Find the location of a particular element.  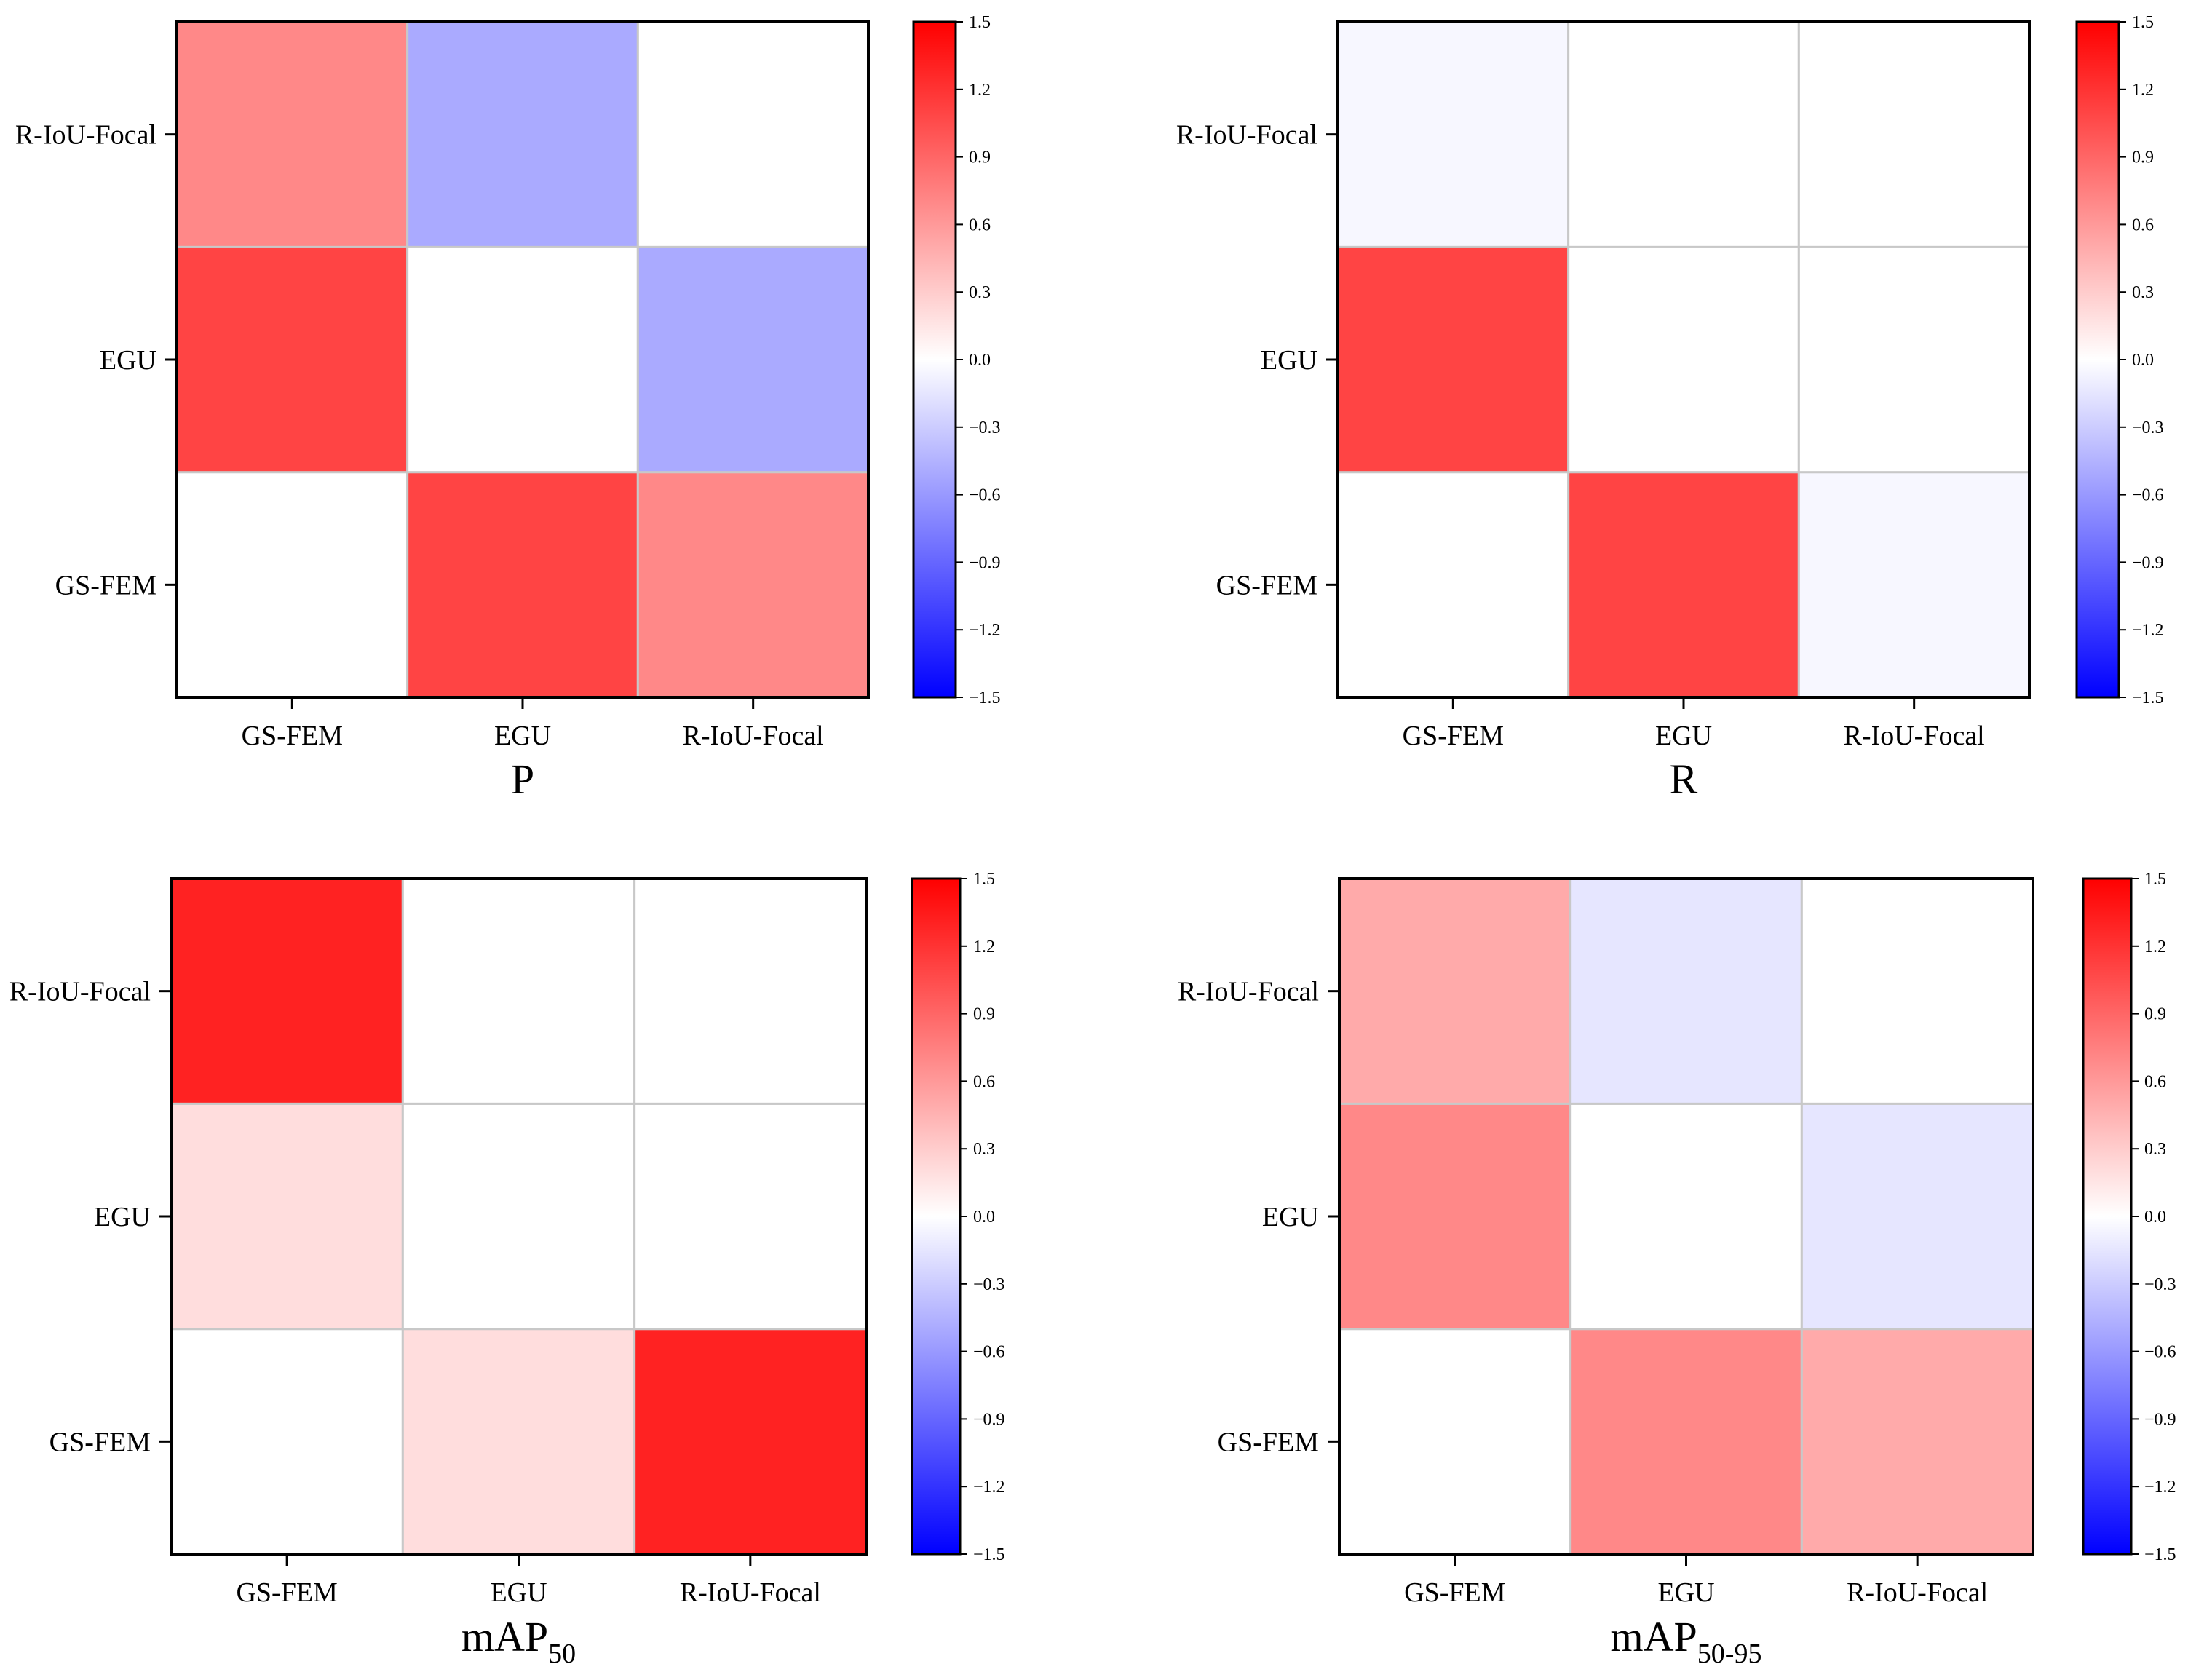

panel-title-subscript: 50 is located at coordinates (562, 1654).